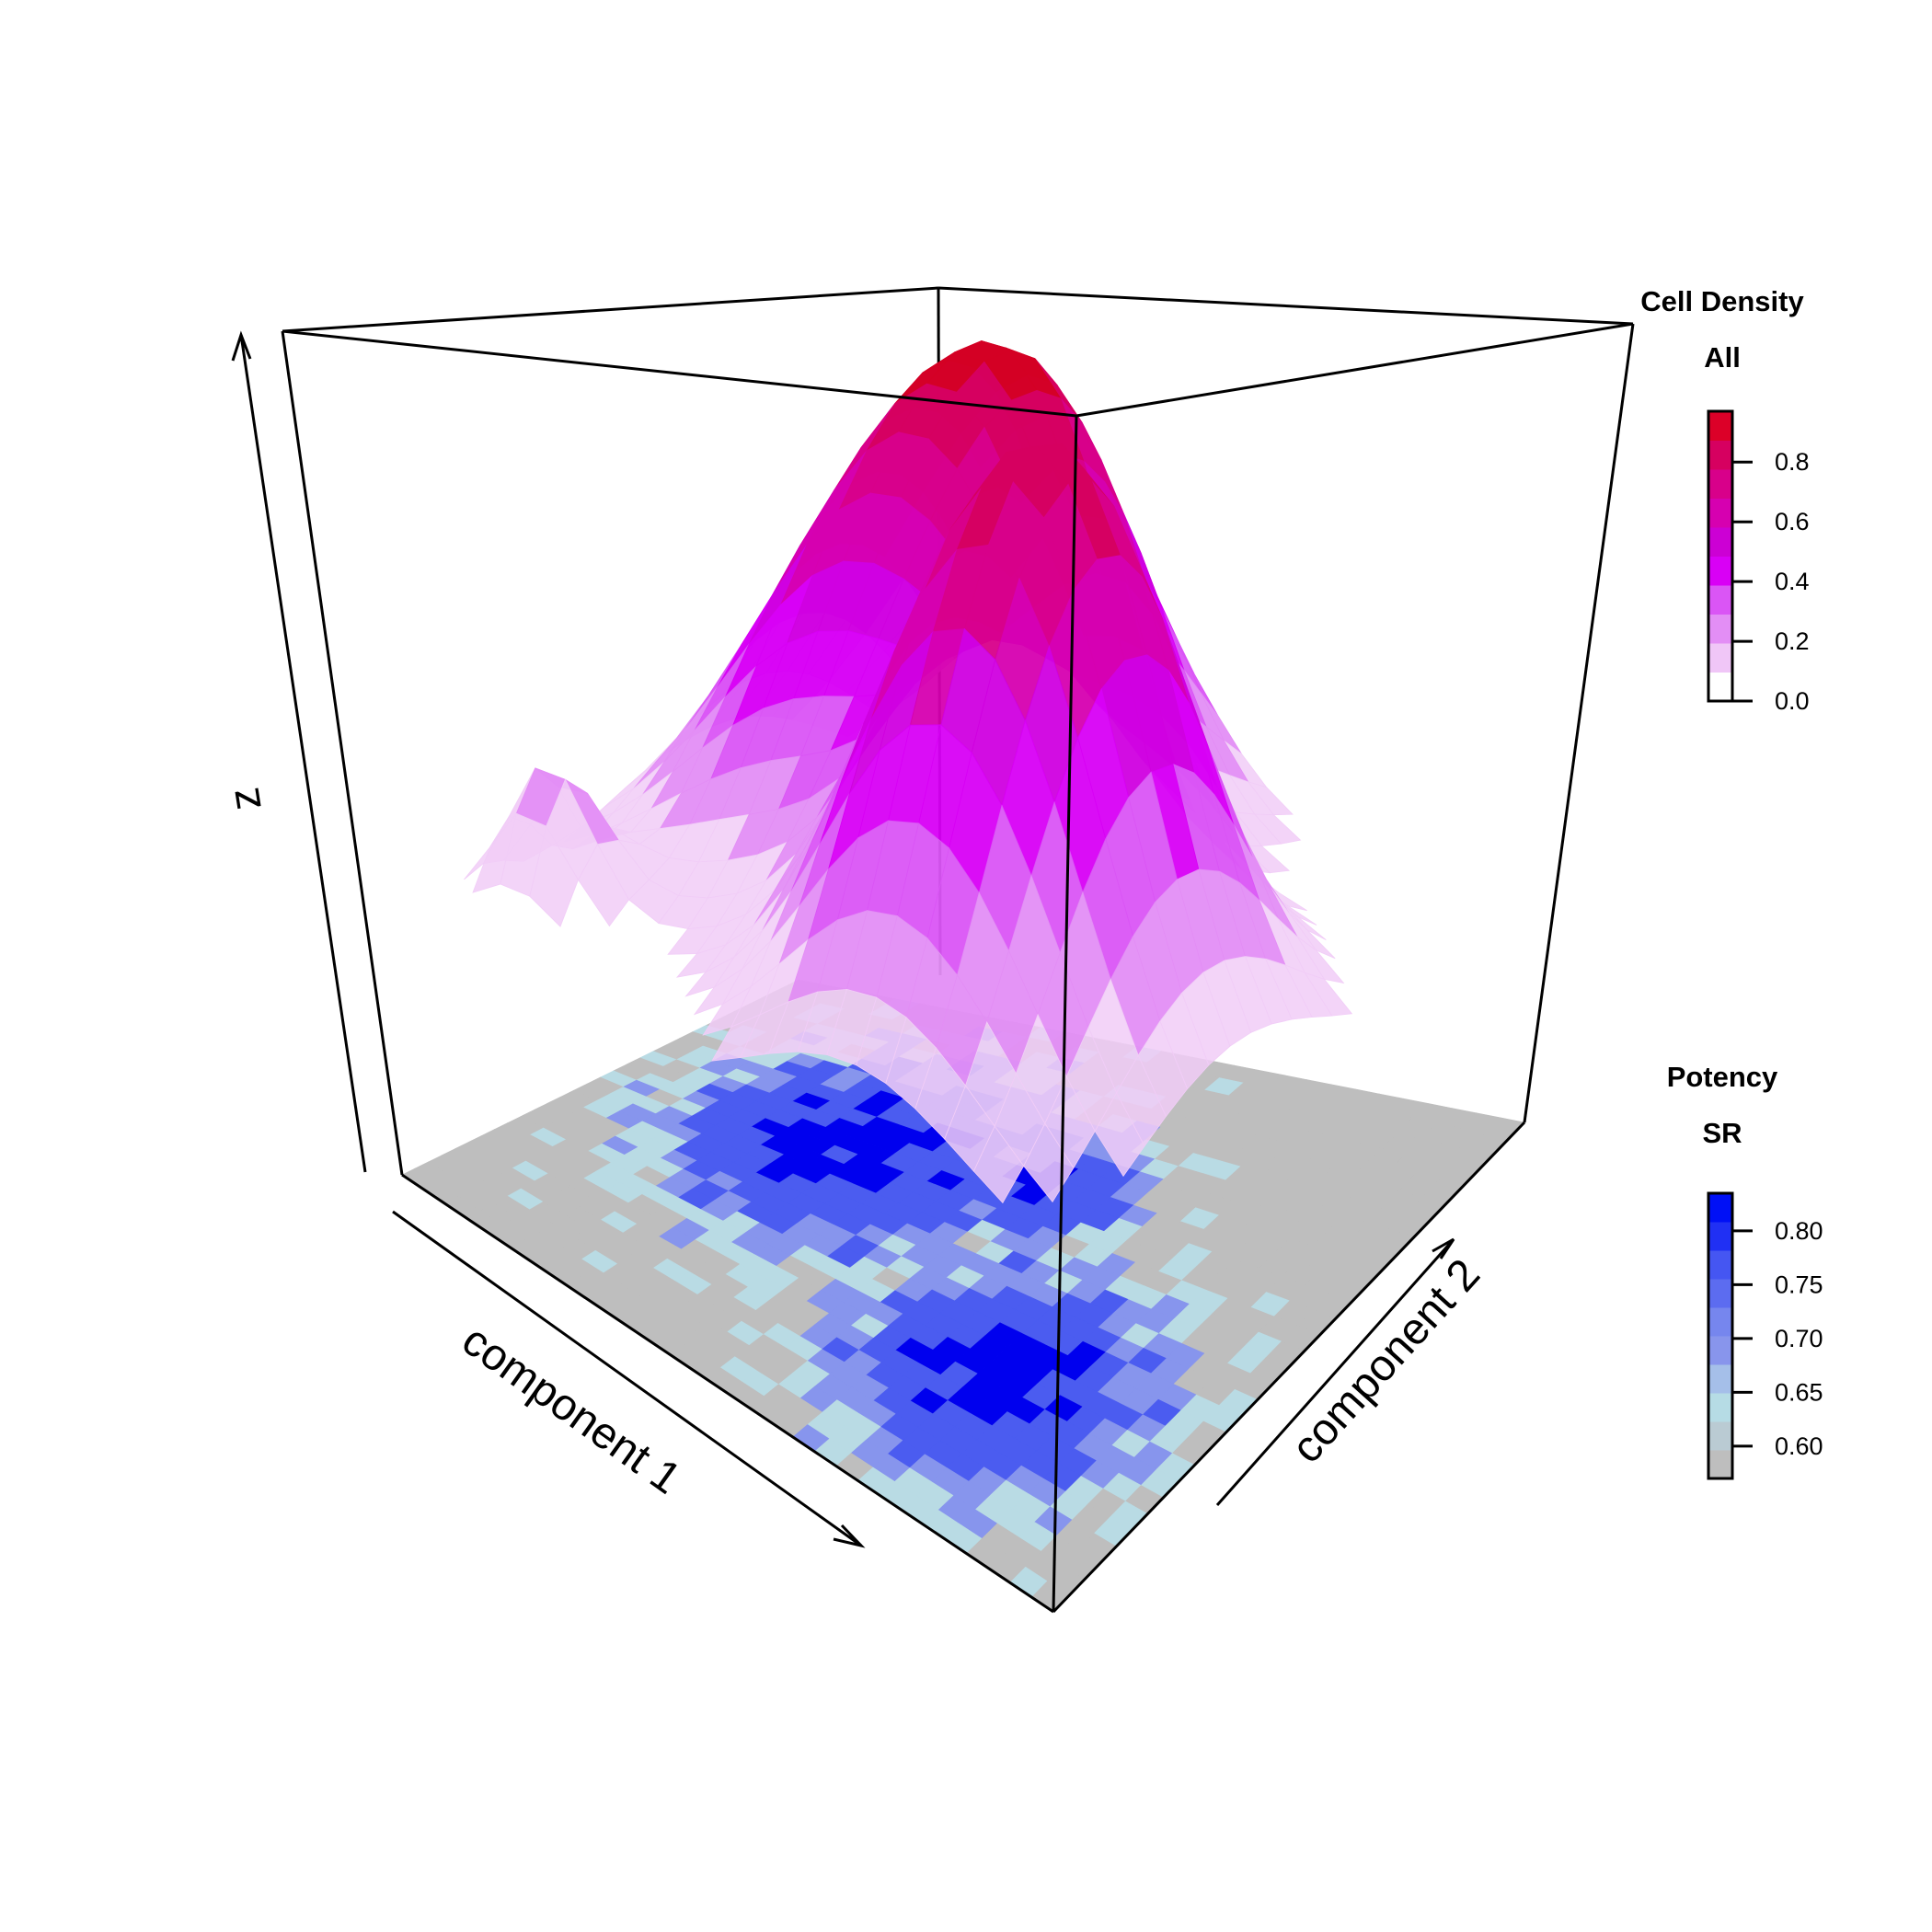 The image size is (1932, 1932). What do you see at coordinates (1722, 357) in the screenshot?
I see `legend-cell-density-subtitle: All` at bounding box center [1722, 357].